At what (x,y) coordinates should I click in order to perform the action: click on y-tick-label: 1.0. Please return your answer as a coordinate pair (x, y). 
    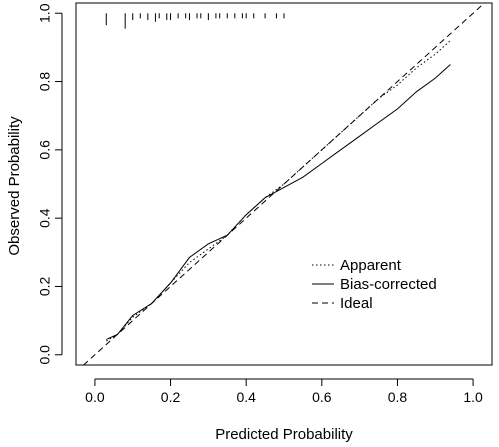
    Looking at the image, I should click on (45, 13).